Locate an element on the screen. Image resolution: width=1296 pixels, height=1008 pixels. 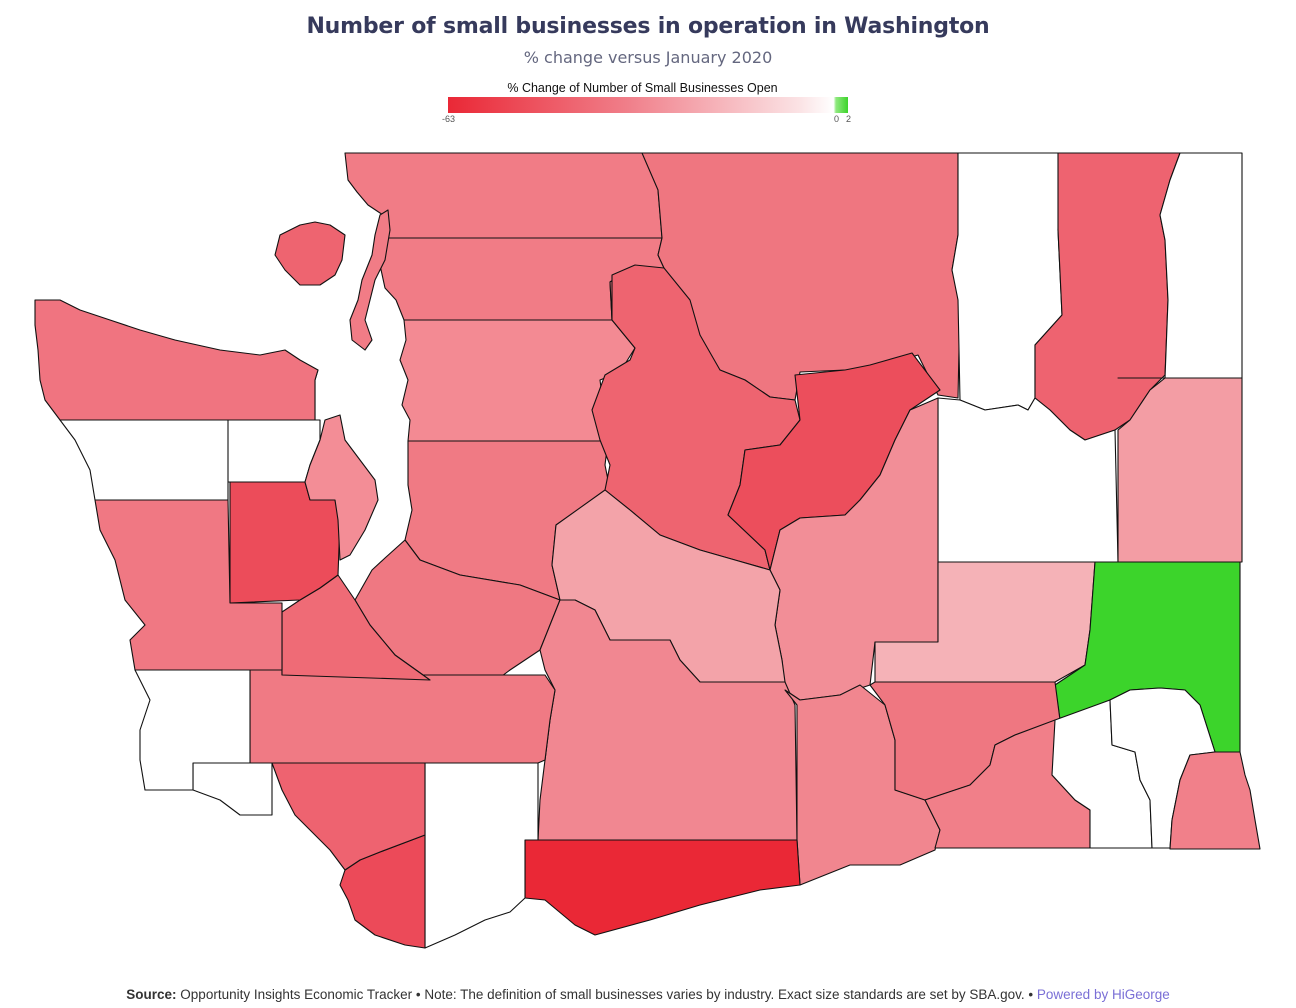
county-pend-oreille is located at coordinates (1201, 265).